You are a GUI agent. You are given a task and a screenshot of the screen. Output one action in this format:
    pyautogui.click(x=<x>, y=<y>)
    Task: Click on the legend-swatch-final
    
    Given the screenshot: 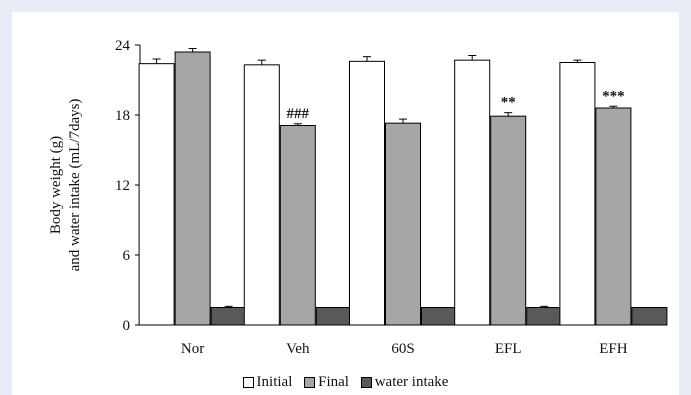 What is the action you would take?
    pyautogui.click(x=310, y=383)
    